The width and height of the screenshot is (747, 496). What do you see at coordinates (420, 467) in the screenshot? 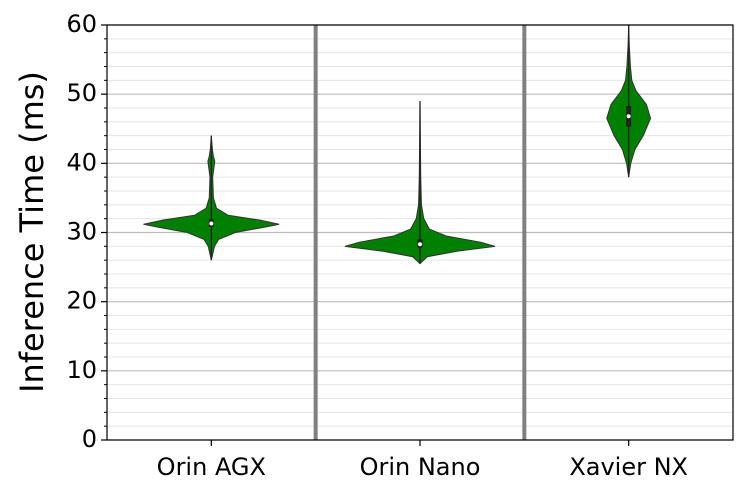
I see `x-tick-label: Orin Nano` at bounding box center [420, 467].